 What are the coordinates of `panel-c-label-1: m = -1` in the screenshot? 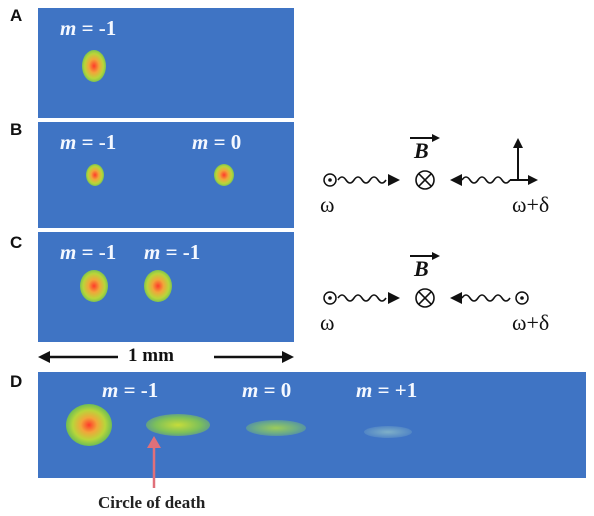 It's located at (88, 252).